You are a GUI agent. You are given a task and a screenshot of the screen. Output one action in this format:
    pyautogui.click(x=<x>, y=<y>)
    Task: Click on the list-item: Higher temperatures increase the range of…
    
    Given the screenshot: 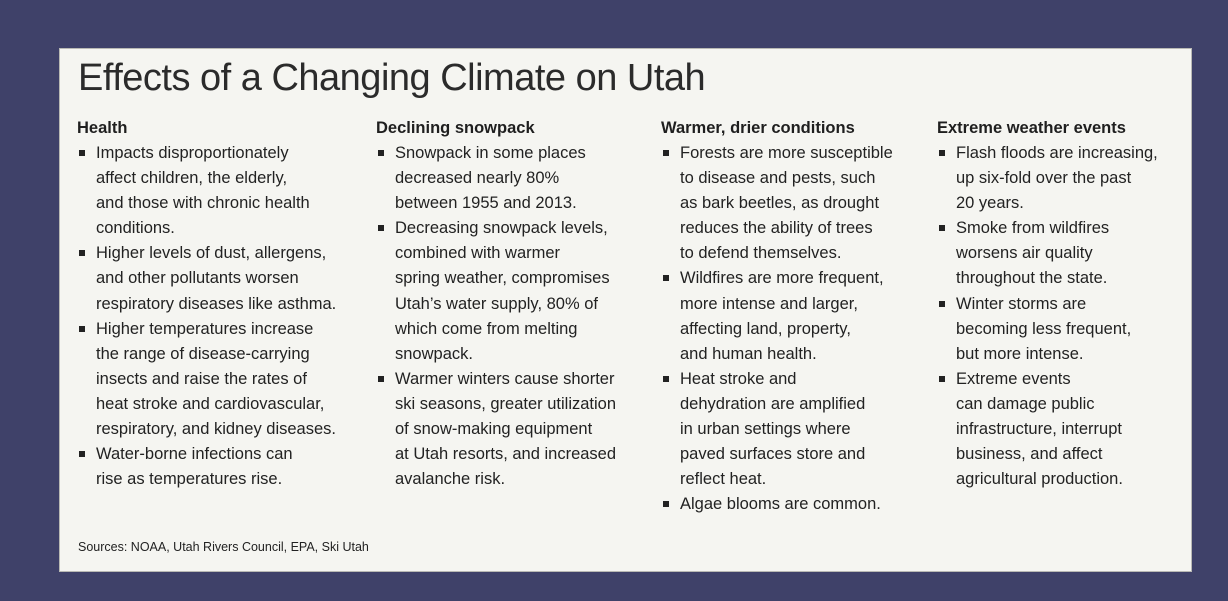 What is the action you would take?
    pyautogui.click(x=206, y=379)
    